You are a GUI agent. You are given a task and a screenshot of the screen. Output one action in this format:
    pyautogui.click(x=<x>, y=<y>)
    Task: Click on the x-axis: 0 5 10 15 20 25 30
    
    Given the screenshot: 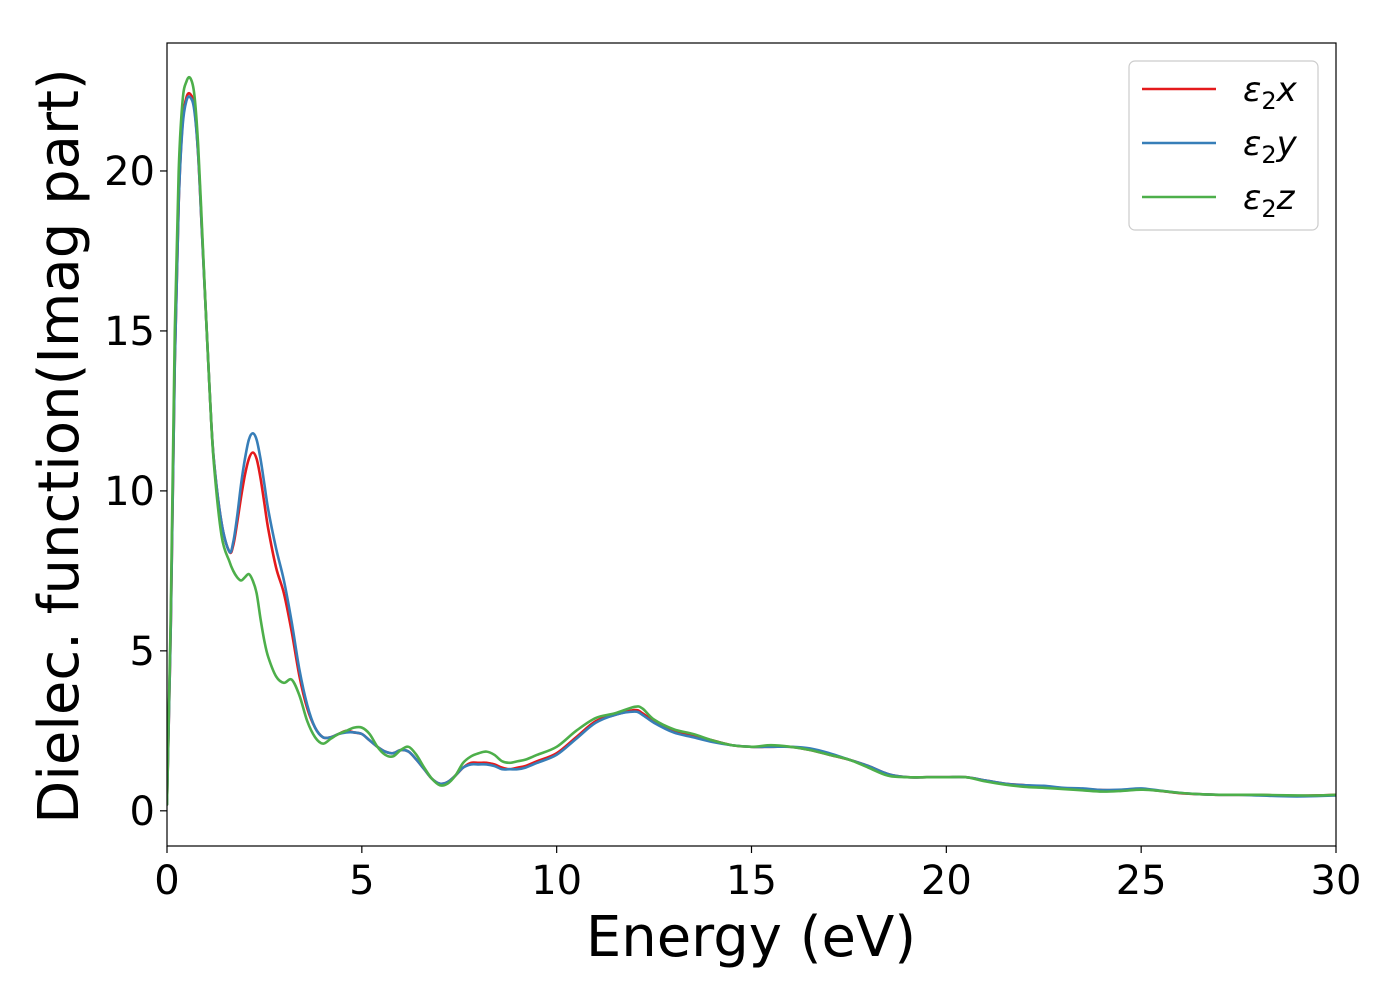 What is the action you would take?
    pyautogui.click(x=757, y=875)
    